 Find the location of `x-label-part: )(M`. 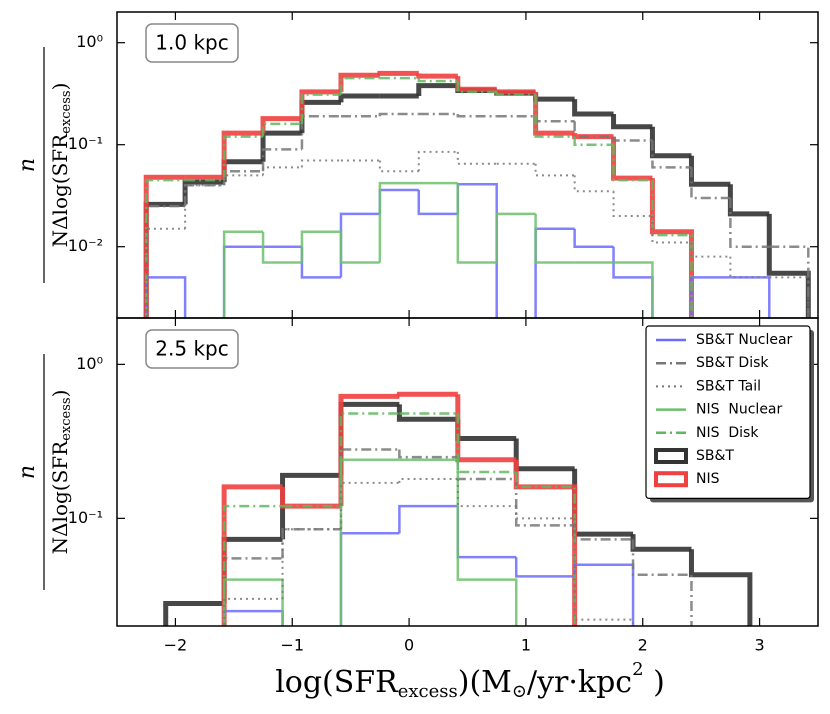

x-label-part: )(M is located at coordinates (485, 682).